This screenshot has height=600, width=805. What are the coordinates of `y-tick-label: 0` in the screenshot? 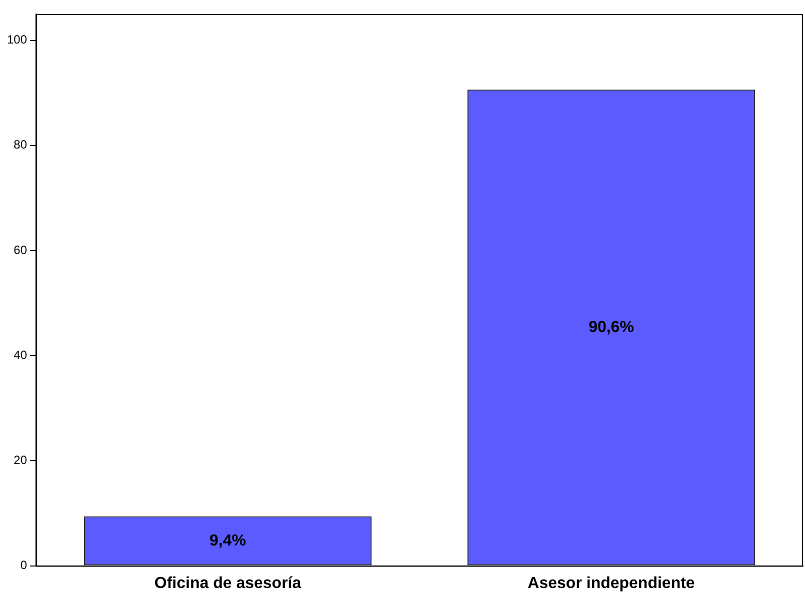 It's located at (24, 565).